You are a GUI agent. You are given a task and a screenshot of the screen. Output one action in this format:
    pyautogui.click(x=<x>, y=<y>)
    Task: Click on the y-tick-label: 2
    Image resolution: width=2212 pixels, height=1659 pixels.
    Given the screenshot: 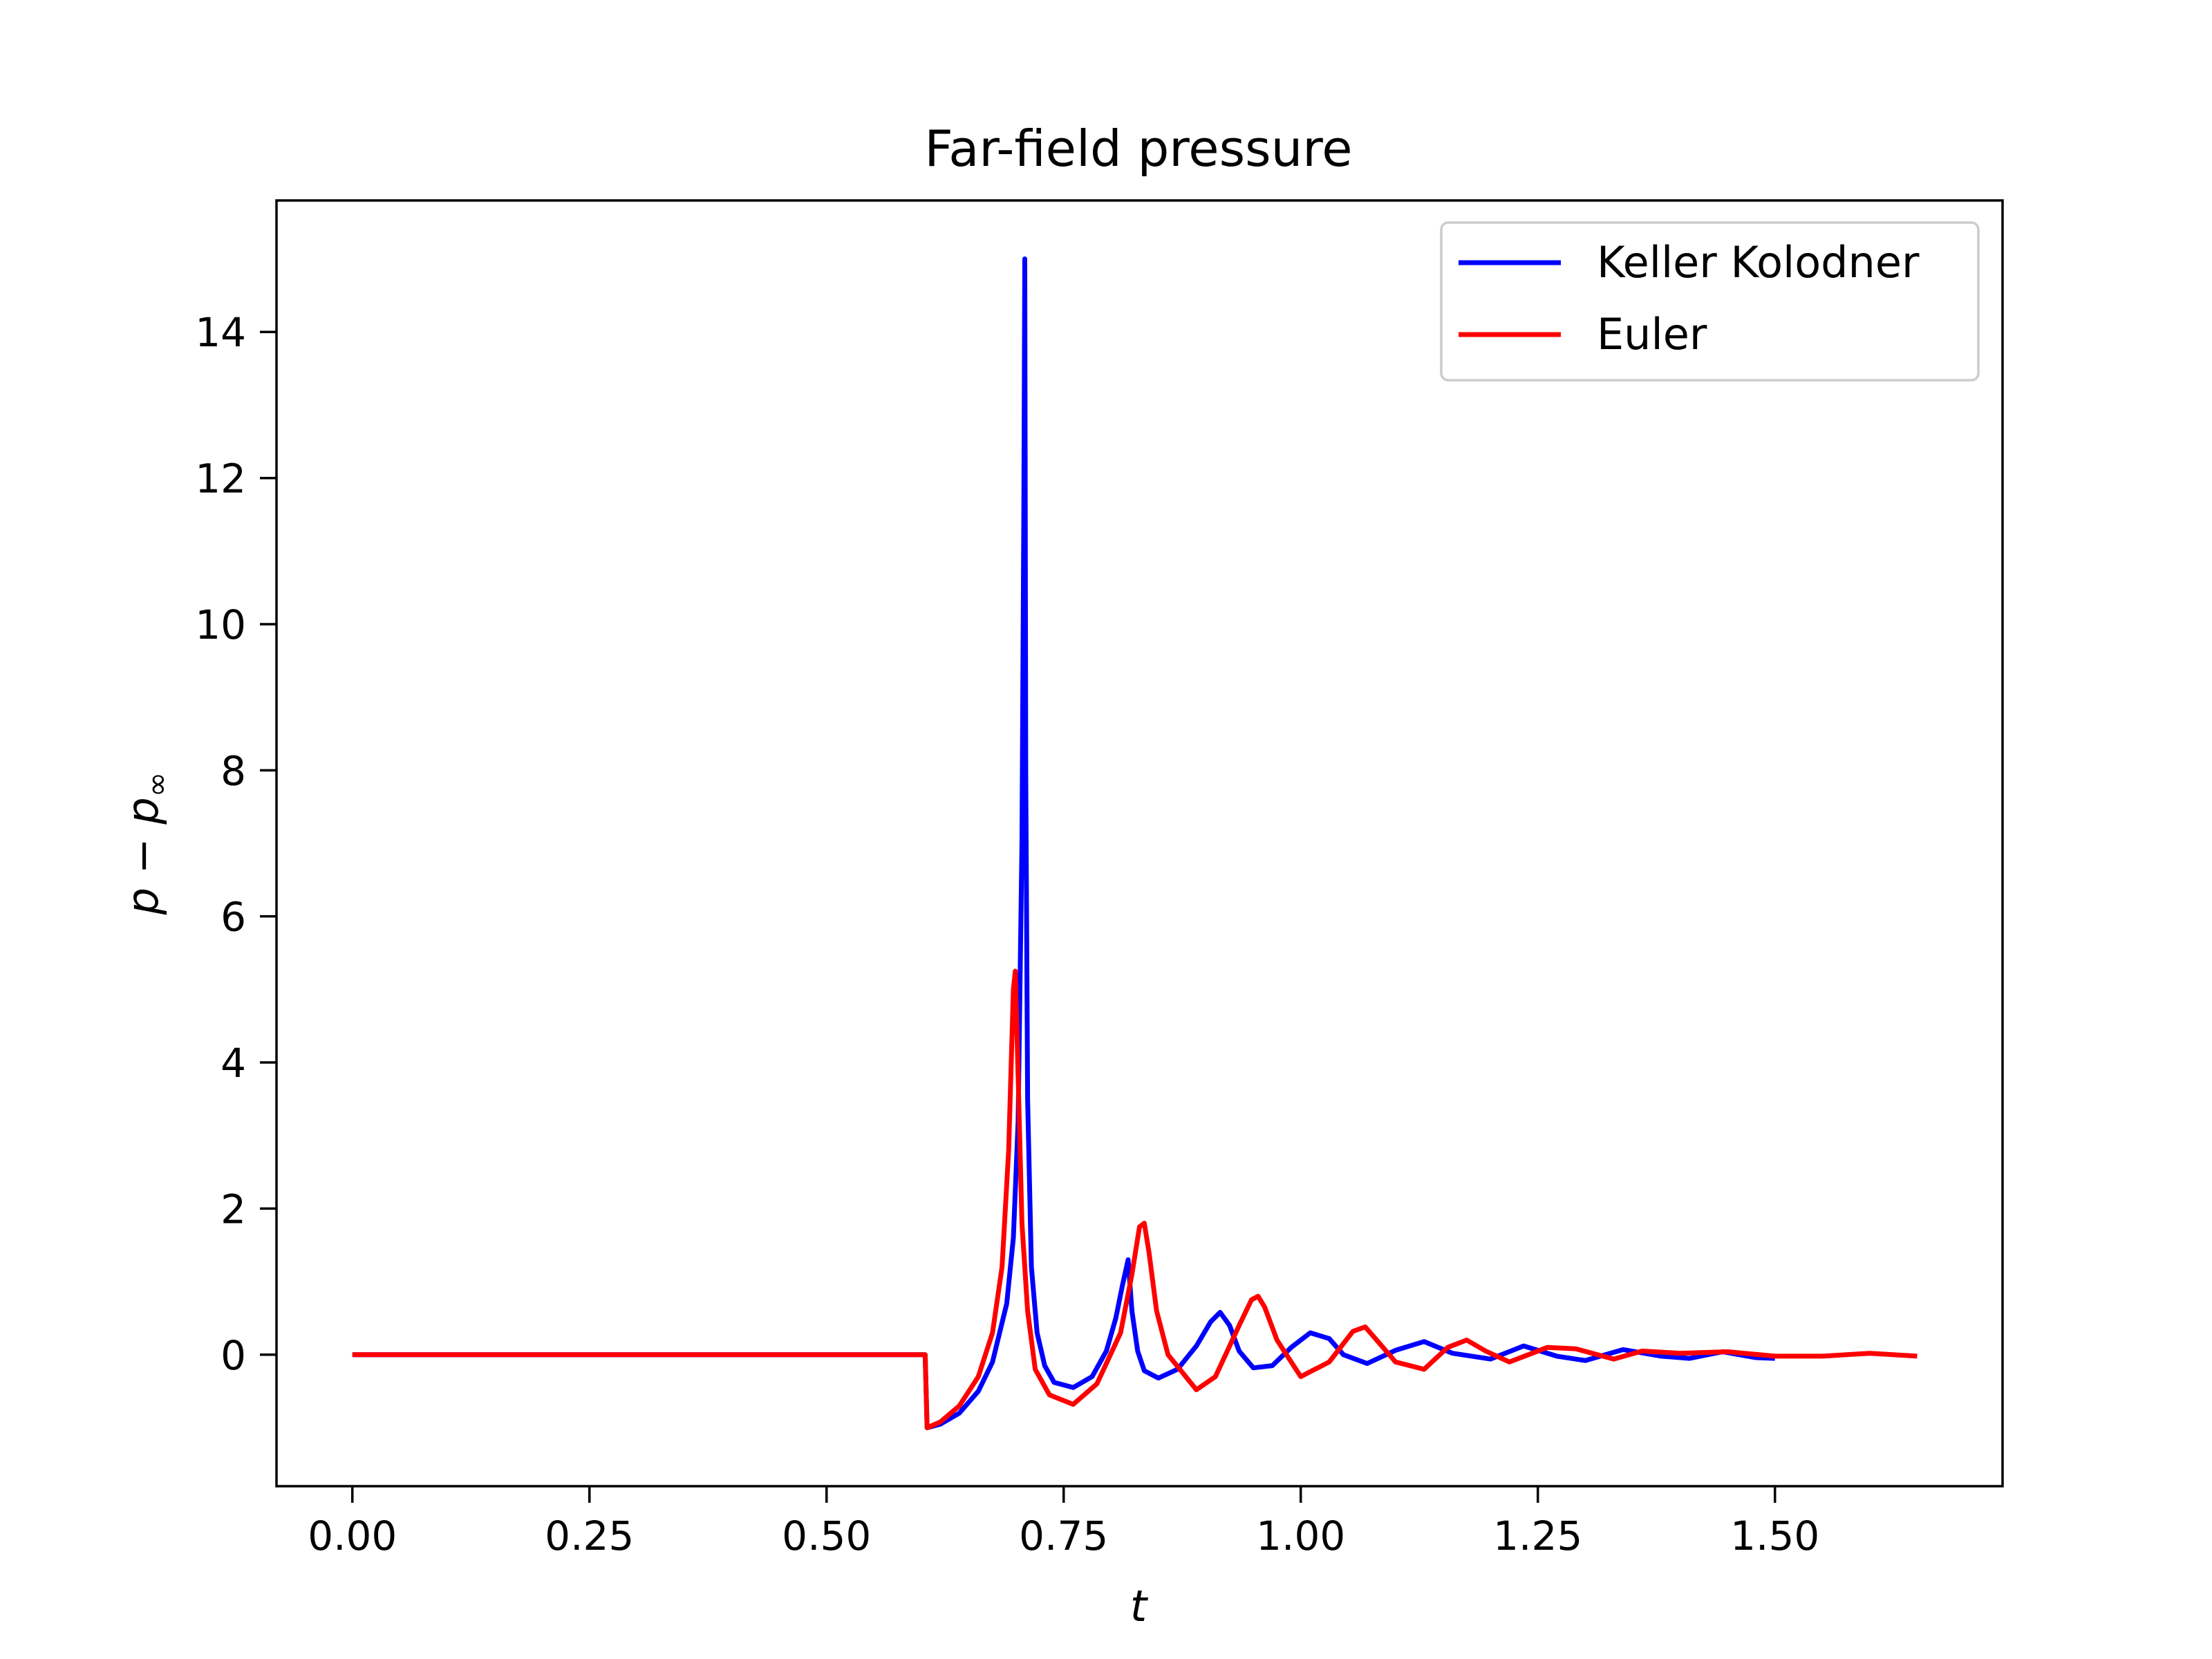 What is the action you would take?
    pyautogui.click(x=233, y=1208)
    